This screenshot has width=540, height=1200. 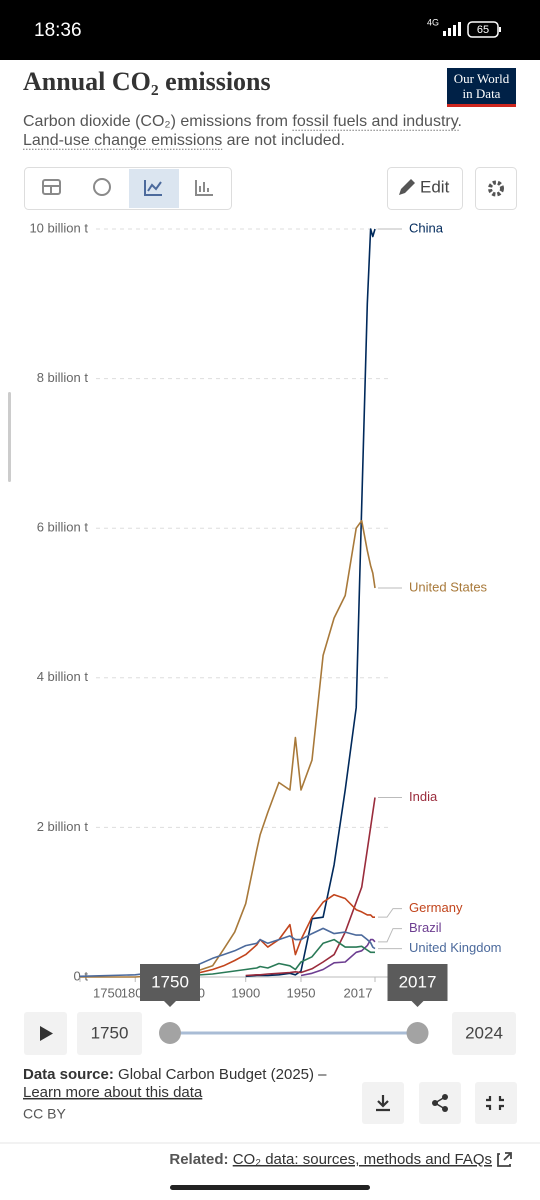 What do you see at coordinates (294, 1004) in the screenshot?
I see `timeline-slider: 1750 2017` at bounding box center [294, 1004].